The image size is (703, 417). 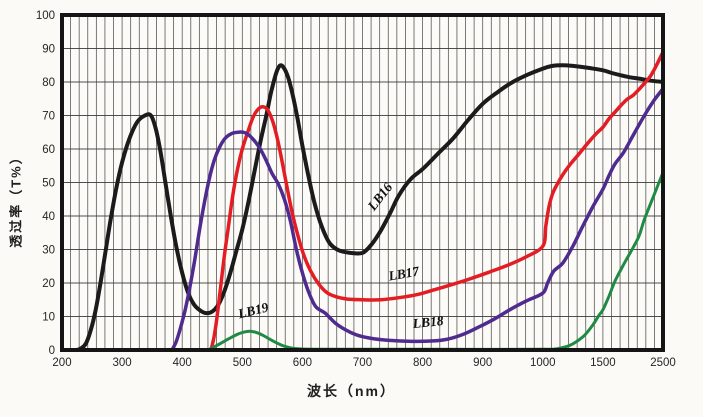 I want to click on y-tick-label: 60, so click(x=48, y=150).